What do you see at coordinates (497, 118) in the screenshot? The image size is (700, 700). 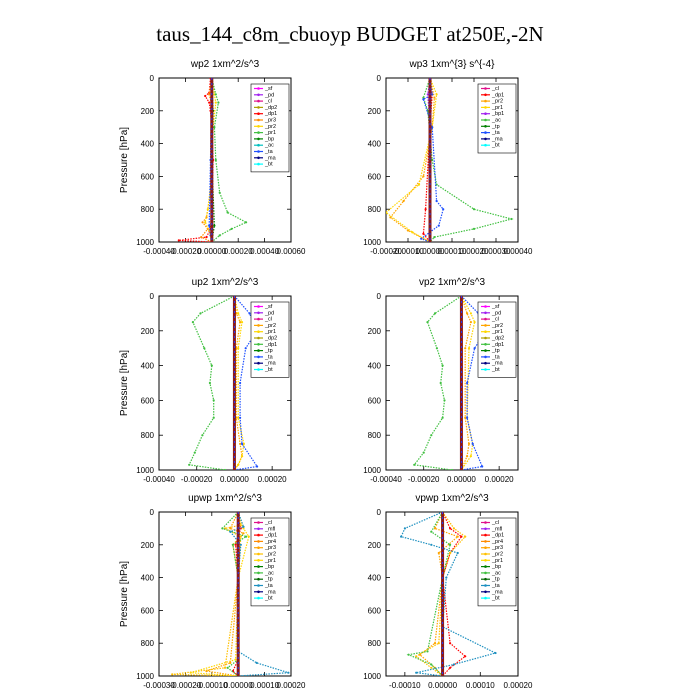 I see `legend: _cl_dp1_pr2_pr1_bp1_ac_tp_ta_ma_bt` at bounding box center [497, 118].